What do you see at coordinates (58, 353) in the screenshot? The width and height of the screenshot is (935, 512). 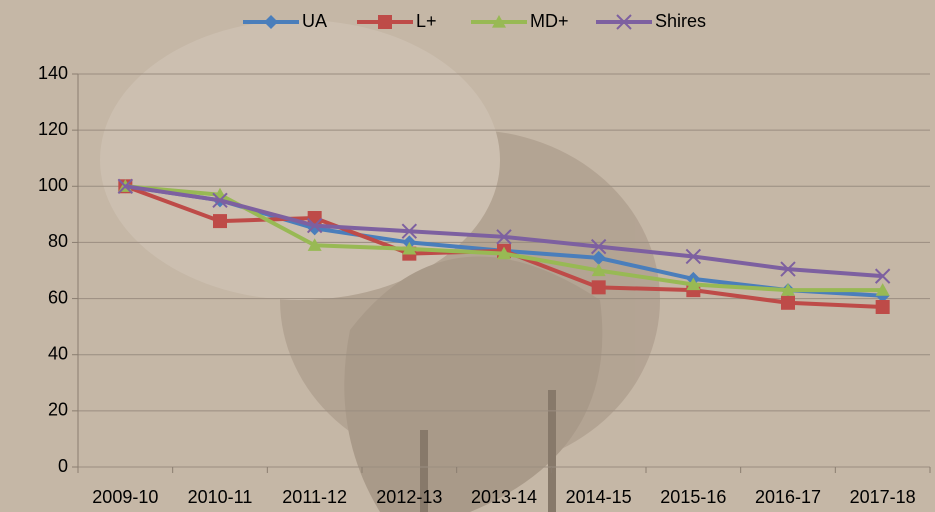 I see `y-tick-label: 40` at bounding box center [58, 353].